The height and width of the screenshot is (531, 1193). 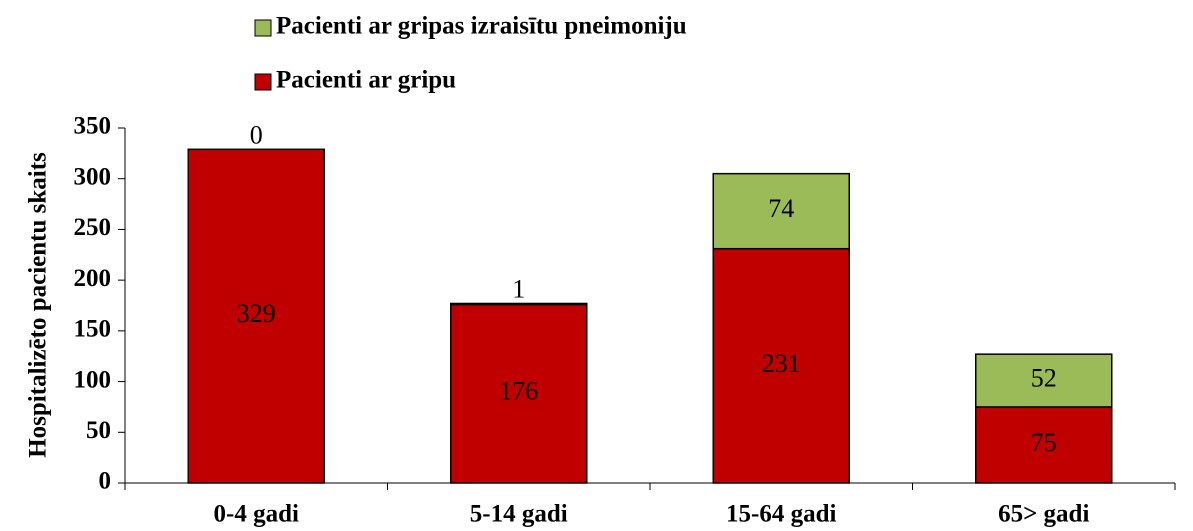 What do you see at coordinates (481, 26) in the screenshot?
I see `legend-label: Pacienti ar gripas izraisītu pneimoniju` at bounding box center [481, 26].